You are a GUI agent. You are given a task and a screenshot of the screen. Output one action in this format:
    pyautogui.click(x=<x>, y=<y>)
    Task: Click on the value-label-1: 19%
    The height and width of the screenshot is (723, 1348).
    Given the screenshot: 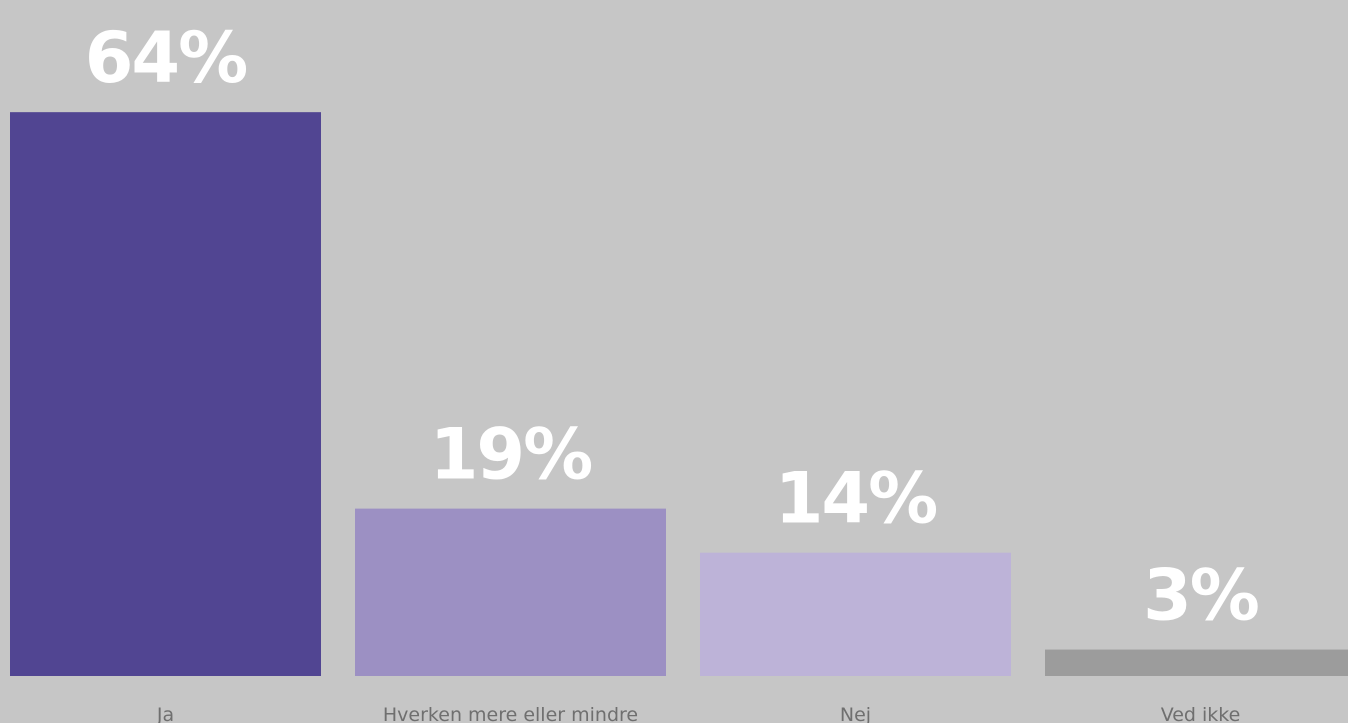 What is the action you would take?
    pyautogui.click(x=511, y=455)
    